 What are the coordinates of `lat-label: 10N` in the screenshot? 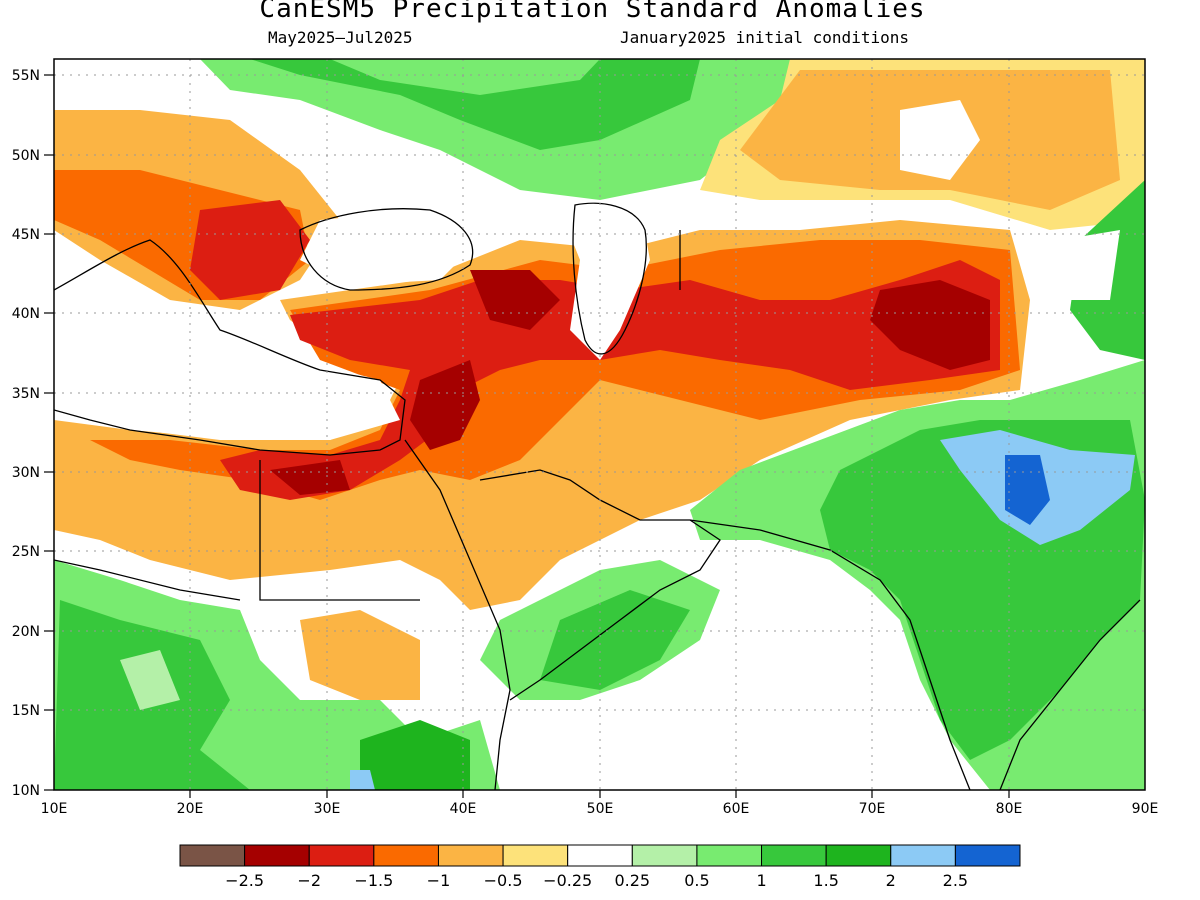 It's located at (26, 791).